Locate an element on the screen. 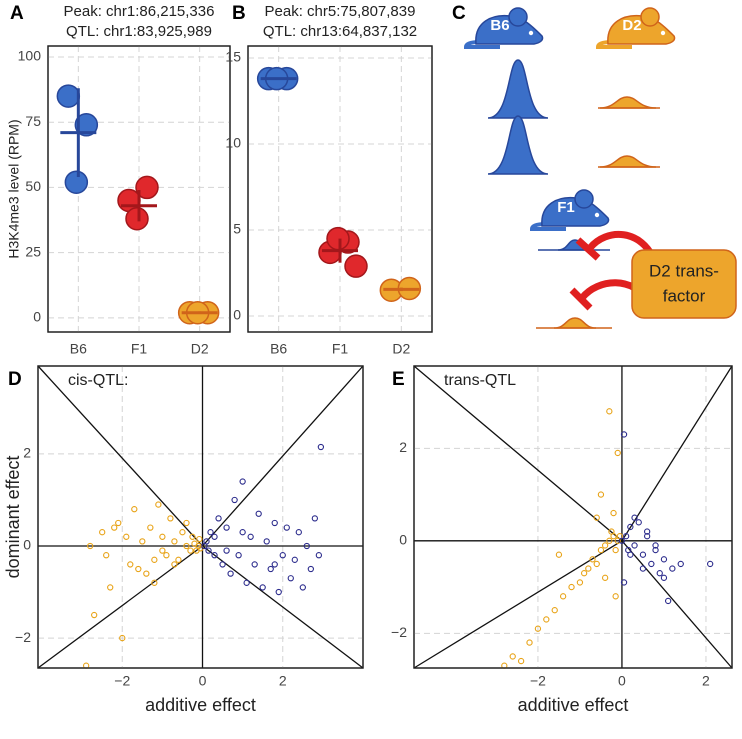 The height and width of the screenshot is (739, 742). mouse-label: F1 is located at coordinates (566, 207).